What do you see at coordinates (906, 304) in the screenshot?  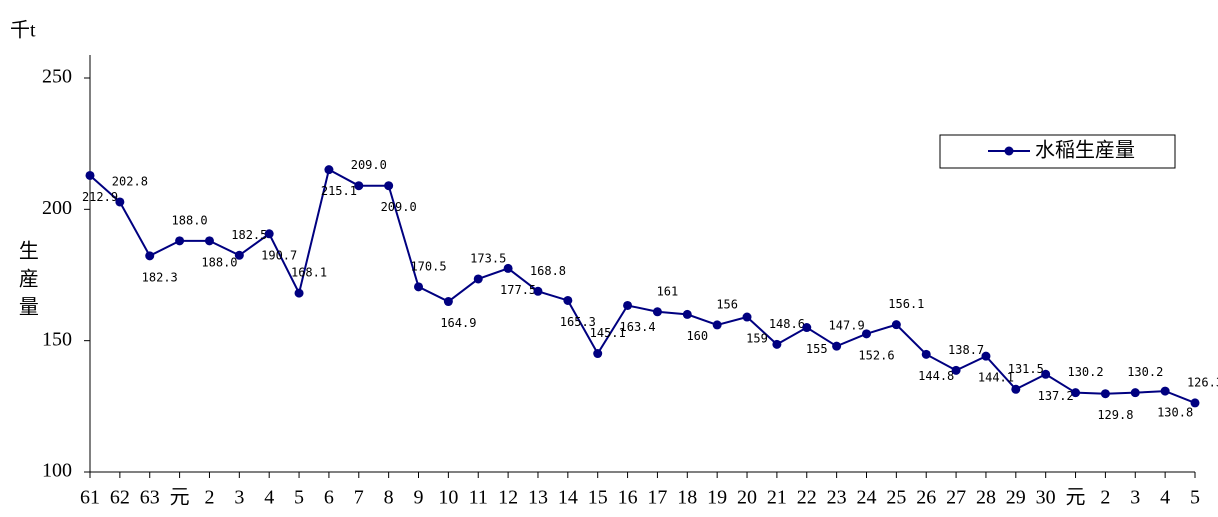 I see `data-label: 156.1` at bounding box center [906, 304].